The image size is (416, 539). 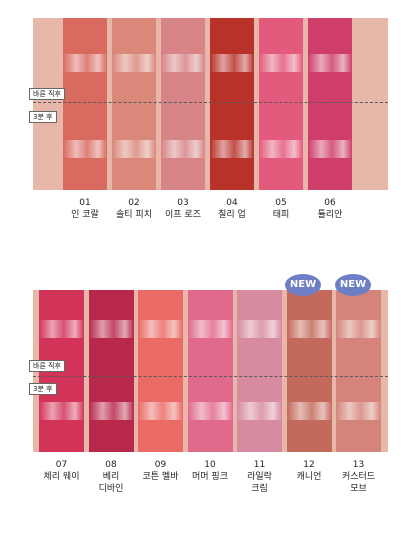 I want to click on shade-name: 머머 핑크, so click(x=210, y=477).